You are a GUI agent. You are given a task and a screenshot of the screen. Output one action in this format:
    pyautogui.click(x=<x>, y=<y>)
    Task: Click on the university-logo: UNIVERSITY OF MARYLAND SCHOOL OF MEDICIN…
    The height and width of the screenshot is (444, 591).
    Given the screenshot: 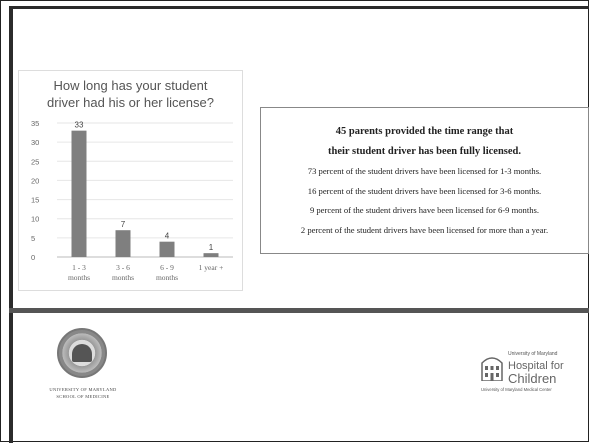 What is the action you would take?
    pyautogui.click(x=83, y=367)
    